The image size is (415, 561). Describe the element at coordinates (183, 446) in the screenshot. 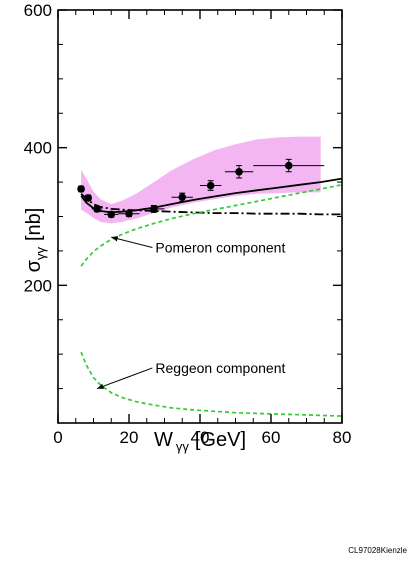

I see `x-axis-label-sub: γγ` at that location.